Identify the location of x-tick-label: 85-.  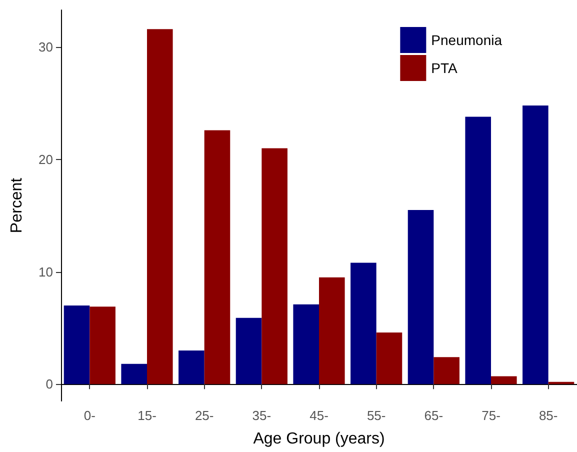
(548, 415).